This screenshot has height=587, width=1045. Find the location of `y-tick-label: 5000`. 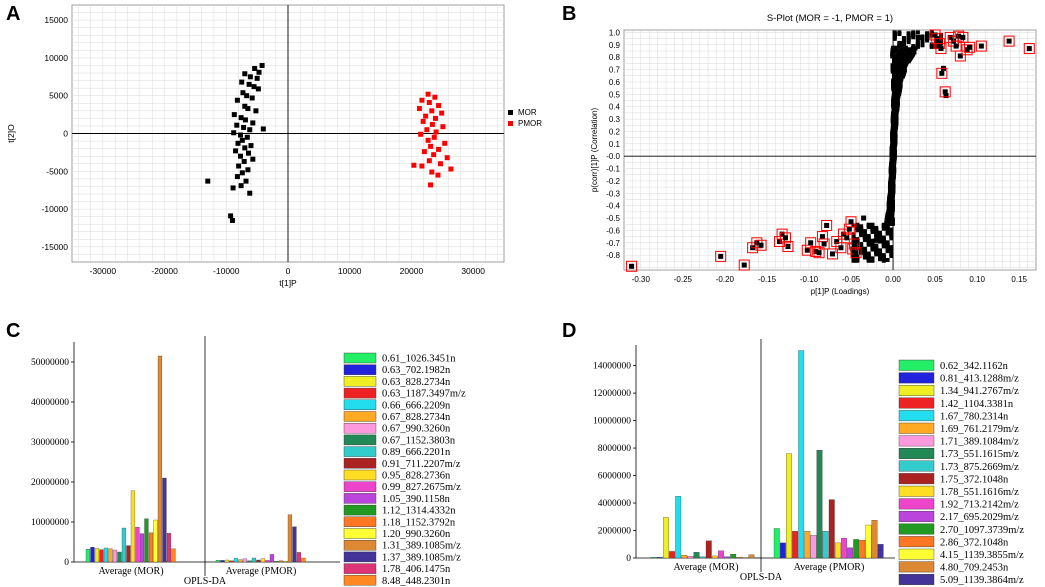

y-tick-label: 5000 is located at coordinates (58, 96).